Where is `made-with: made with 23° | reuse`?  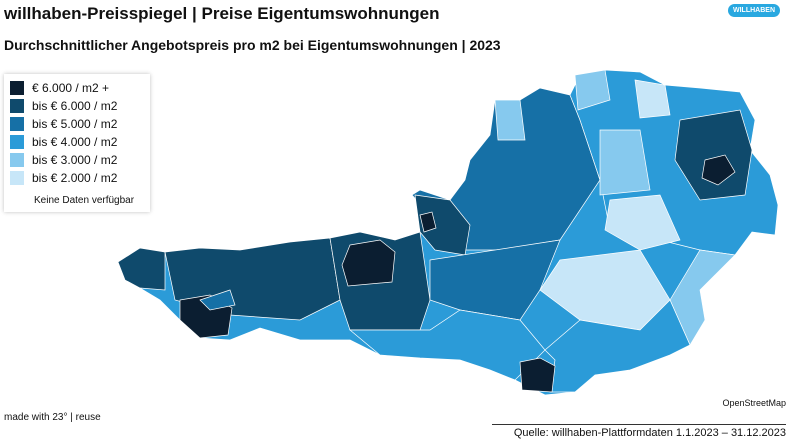 made-with: made with 23° | reuse is located at coordinates (52, 417).